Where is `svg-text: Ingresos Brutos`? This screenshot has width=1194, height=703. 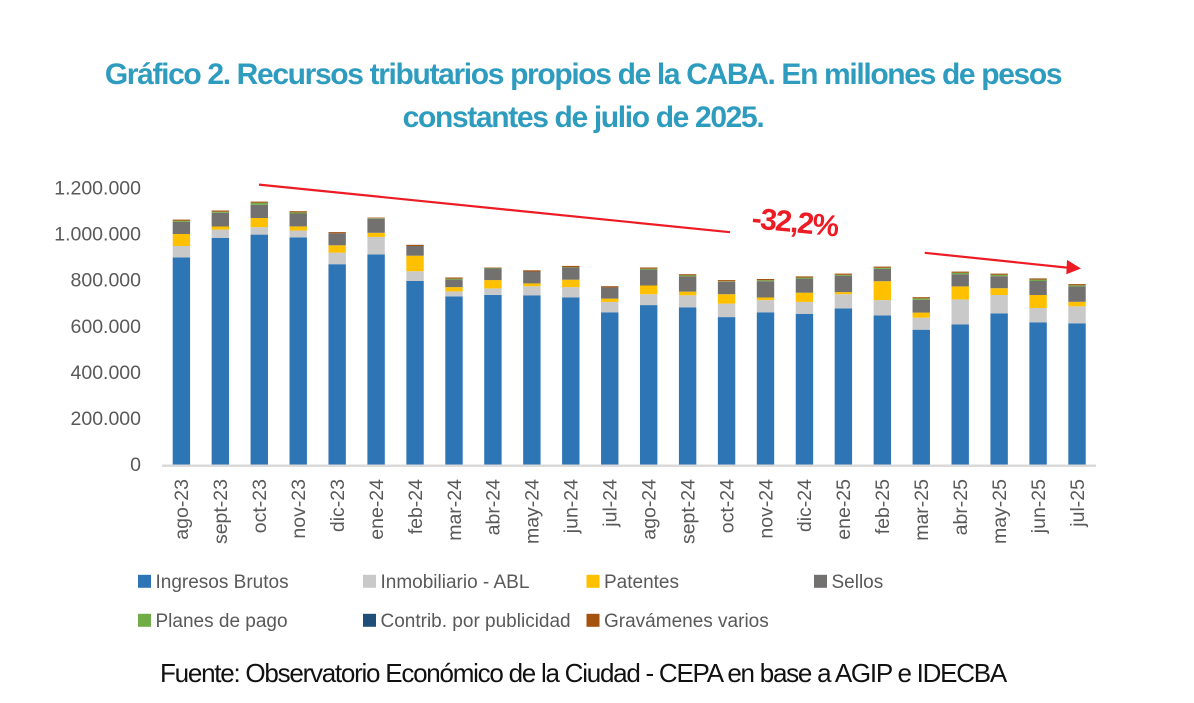 svg-text: Ingresos Brutos is located at coordinates (222, 582).